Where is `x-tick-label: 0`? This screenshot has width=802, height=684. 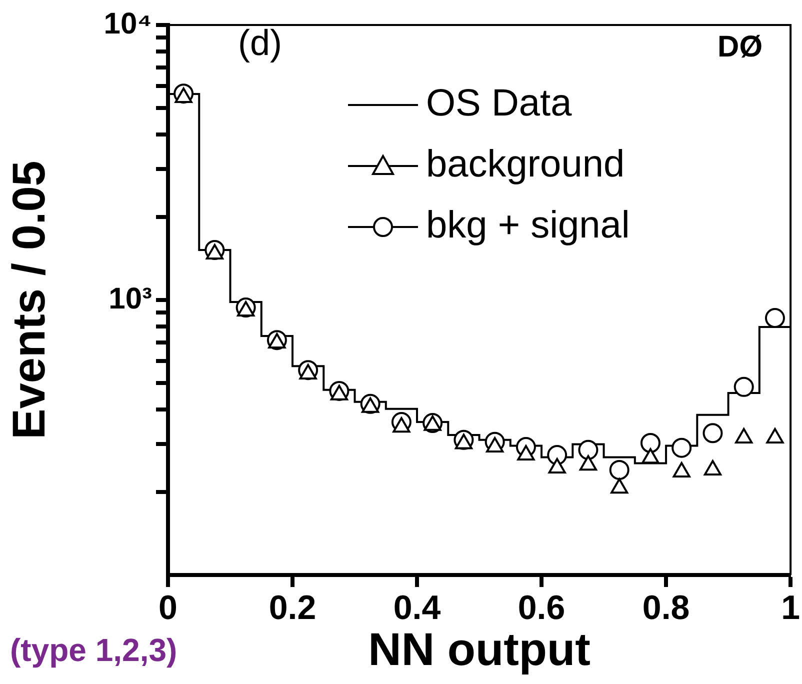 x-tick-label: 0 is located at coordinates (168, 607).